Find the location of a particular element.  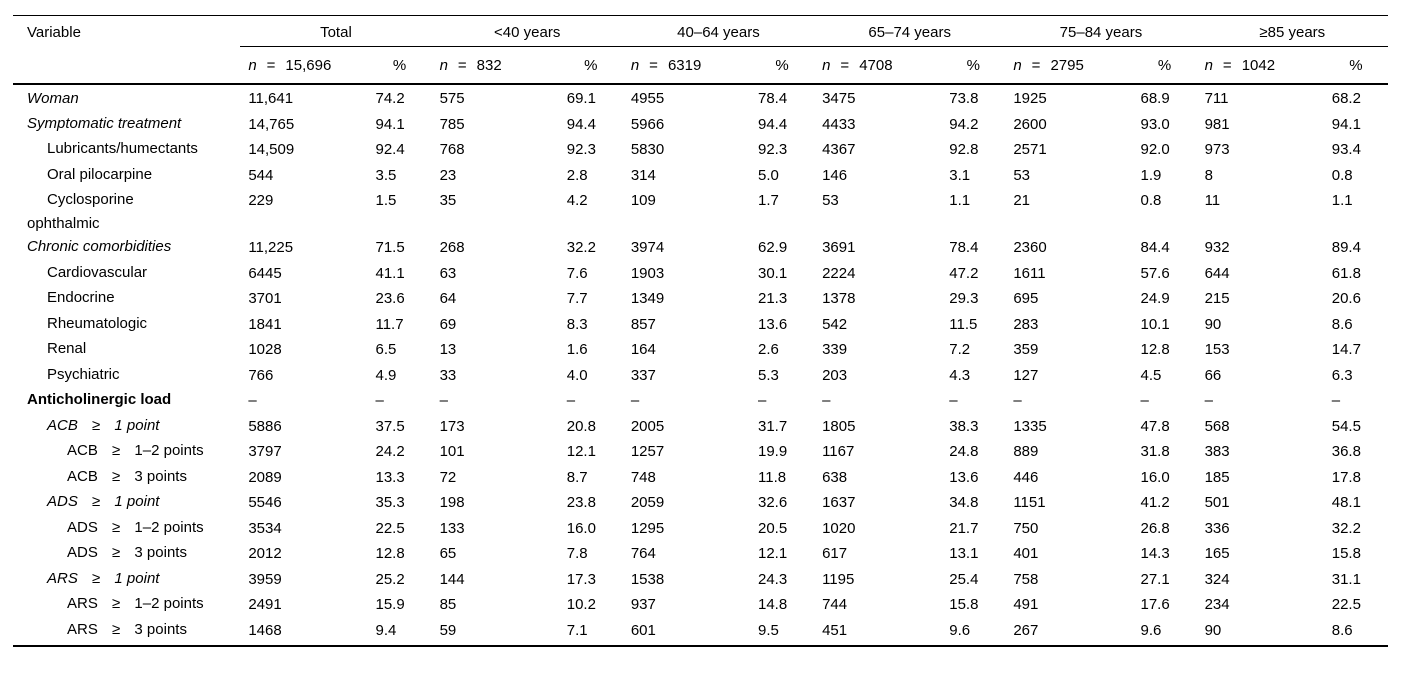

count-cell: 127 is located at coordinates (1026, 375).